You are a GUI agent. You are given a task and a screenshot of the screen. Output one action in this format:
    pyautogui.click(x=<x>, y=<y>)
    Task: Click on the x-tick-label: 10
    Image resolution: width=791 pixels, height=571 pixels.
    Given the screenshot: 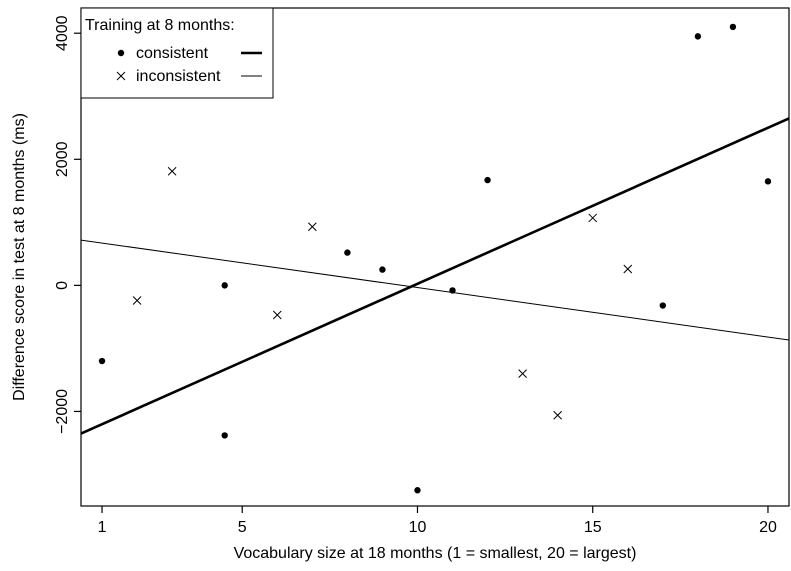 What is the action you would take?
    pyautogui.click(x=418, y=527)
    